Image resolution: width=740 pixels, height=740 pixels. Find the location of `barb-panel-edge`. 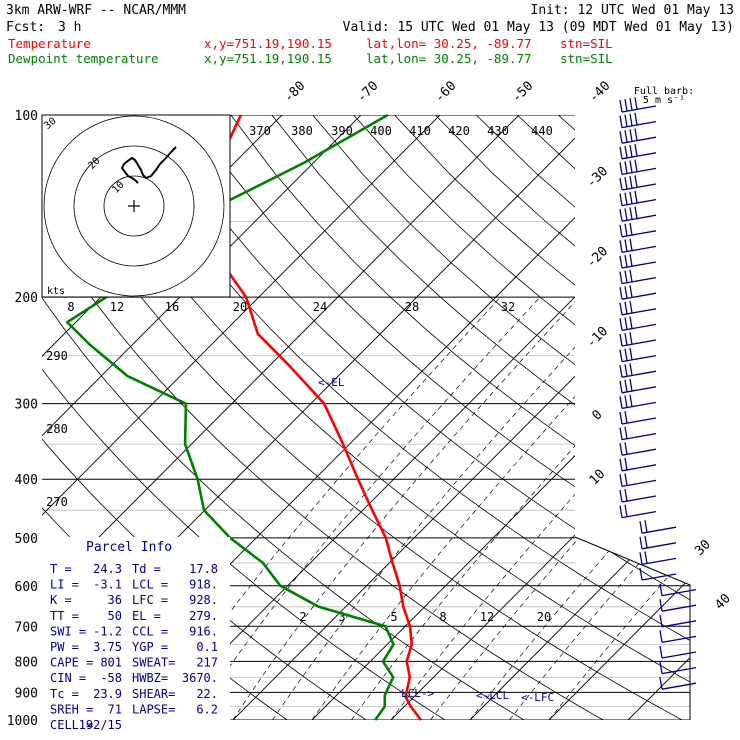

barb-panel-edge is located at coordinates (632, 628).